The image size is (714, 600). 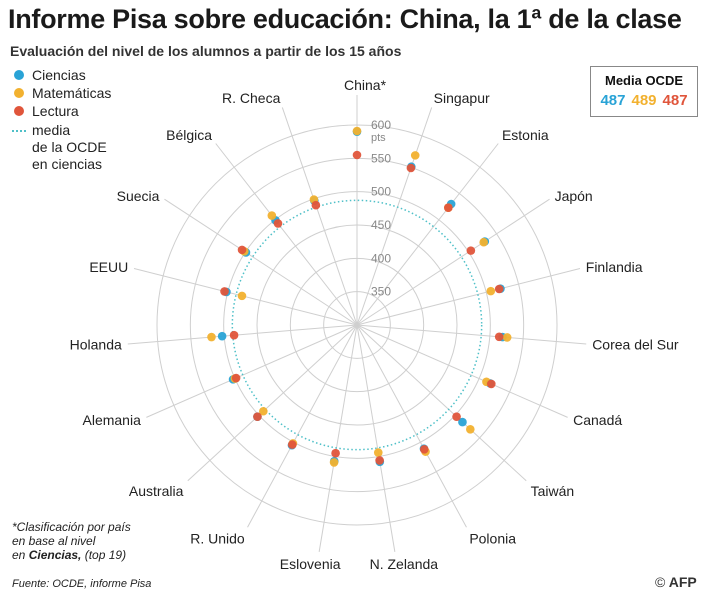 I want to click on category-label: Japón, so click(x=574, y=196).